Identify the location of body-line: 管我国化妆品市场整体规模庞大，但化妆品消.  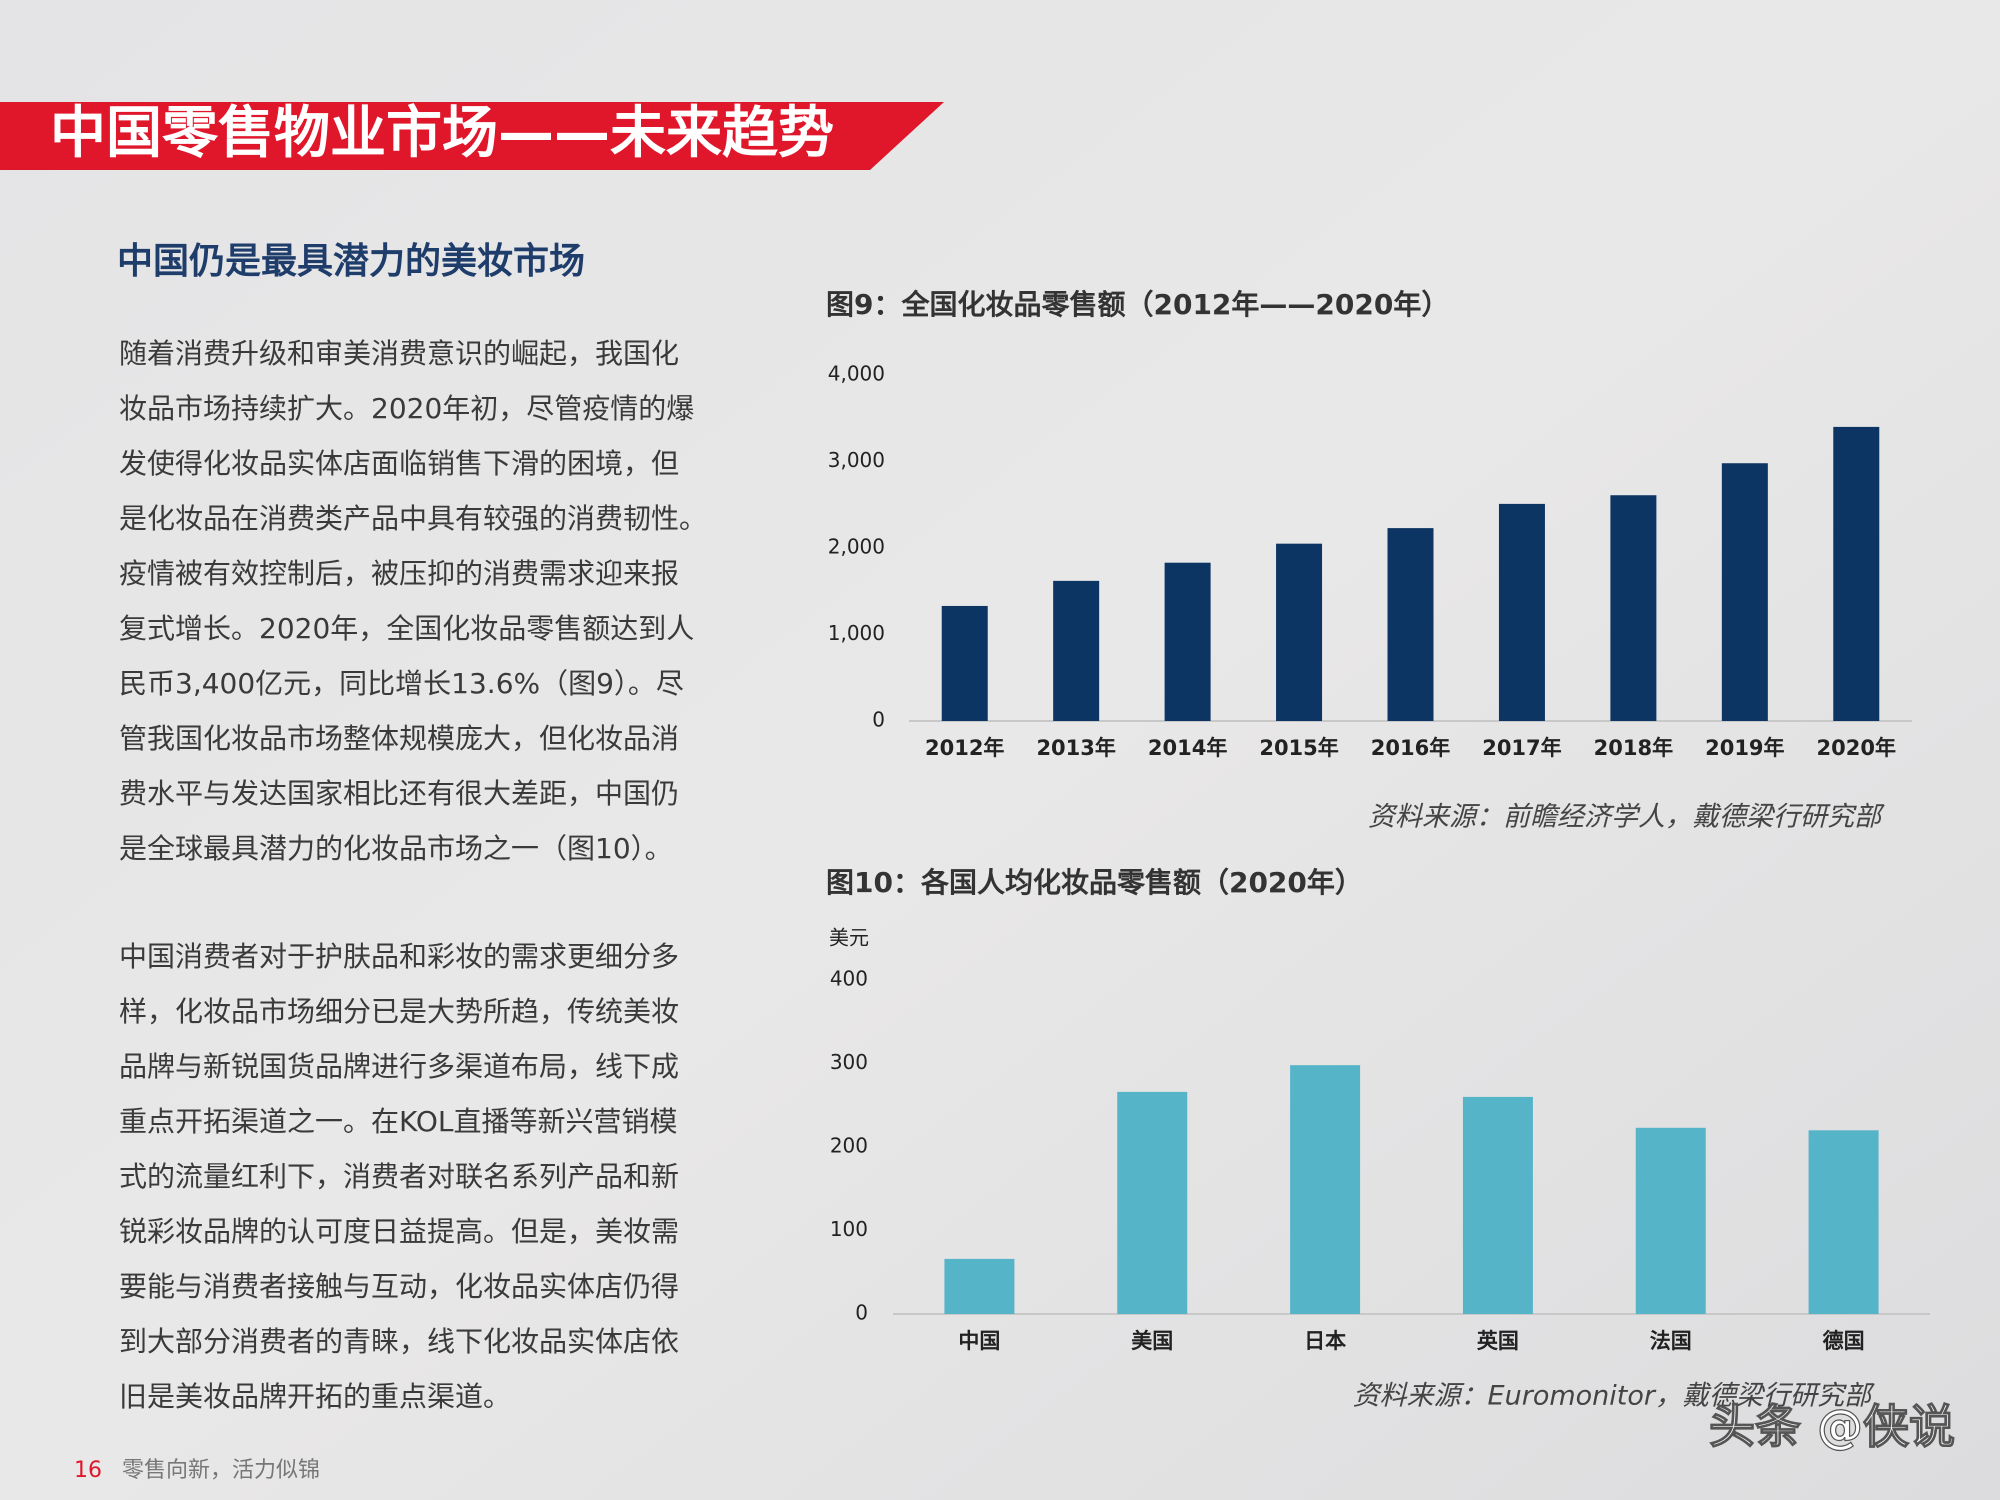
(399, 738).